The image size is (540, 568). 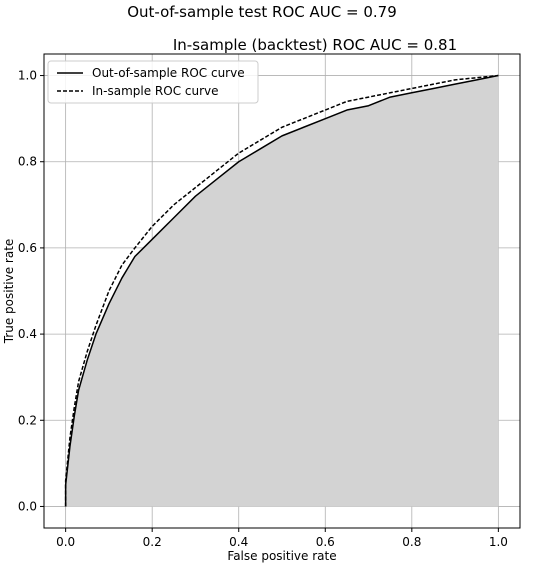 I want to click on legend-box, so click(x=153, y=82).